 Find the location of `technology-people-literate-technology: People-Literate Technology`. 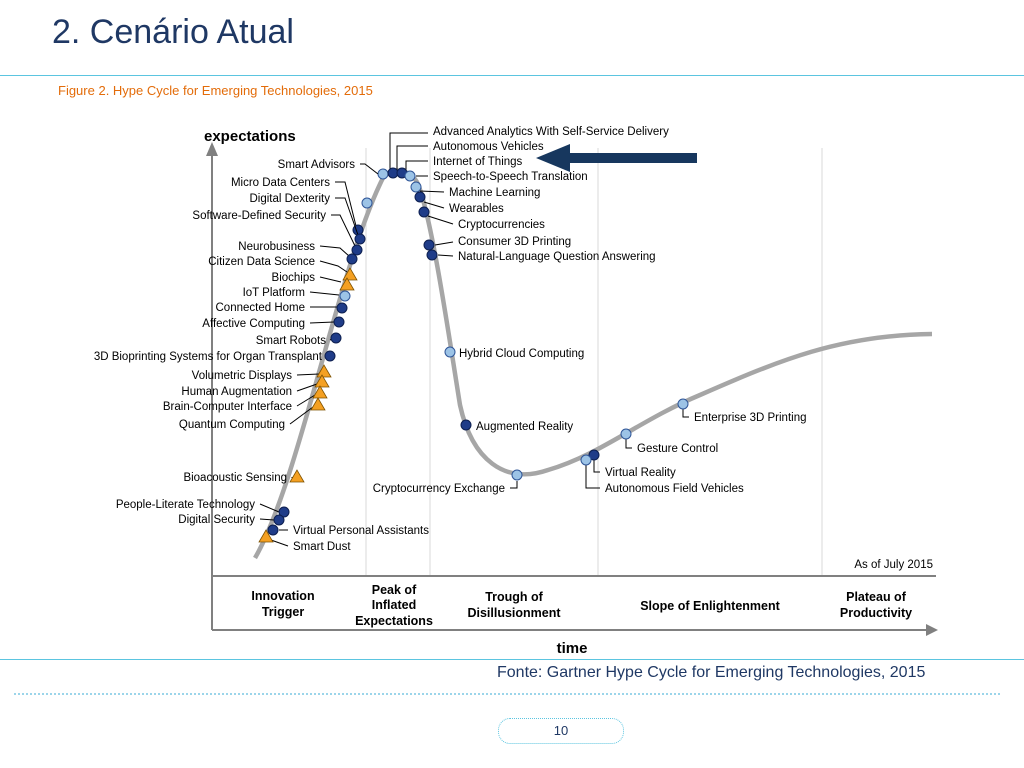

technology-people-literate-technology: People-Literate Technology is located at coordinates (203, 508).